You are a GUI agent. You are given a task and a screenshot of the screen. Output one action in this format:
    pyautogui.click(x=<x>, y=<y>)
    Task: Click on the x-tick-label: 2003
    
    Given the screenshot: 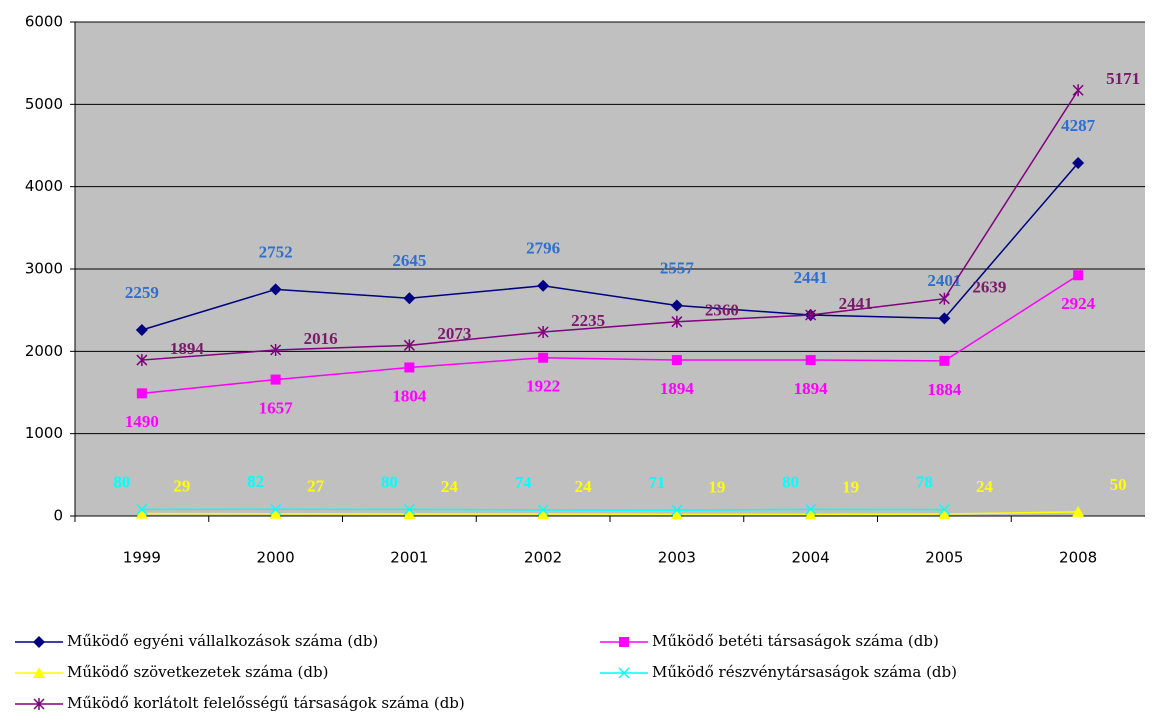 What is the action you would take?
    pyautogui.click(x=677, y=558)
    